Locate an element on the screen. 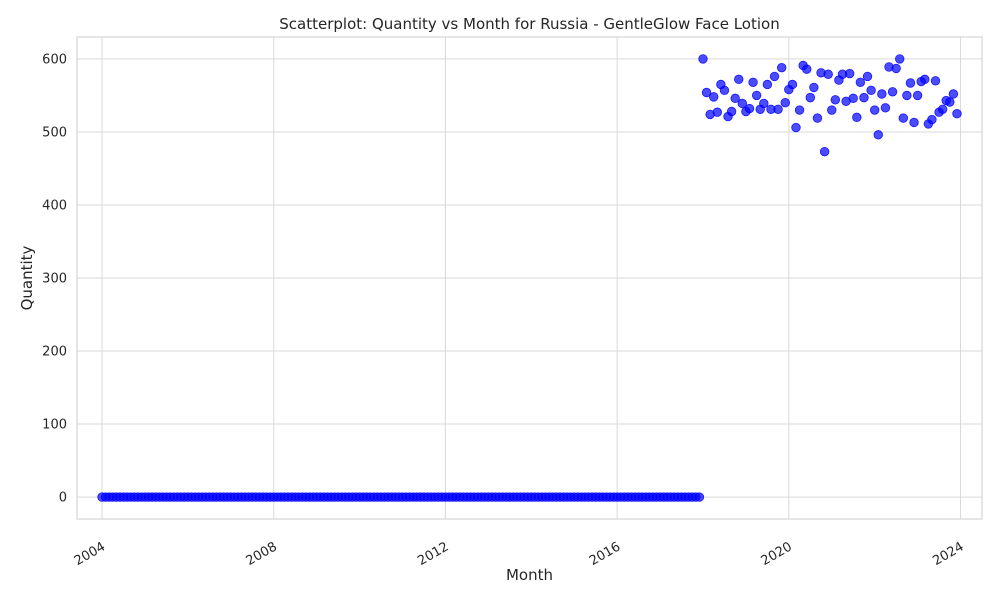 This screenshot has height=600, width=1000. y-tick-label: 400 is located at coordinates (54, 205).